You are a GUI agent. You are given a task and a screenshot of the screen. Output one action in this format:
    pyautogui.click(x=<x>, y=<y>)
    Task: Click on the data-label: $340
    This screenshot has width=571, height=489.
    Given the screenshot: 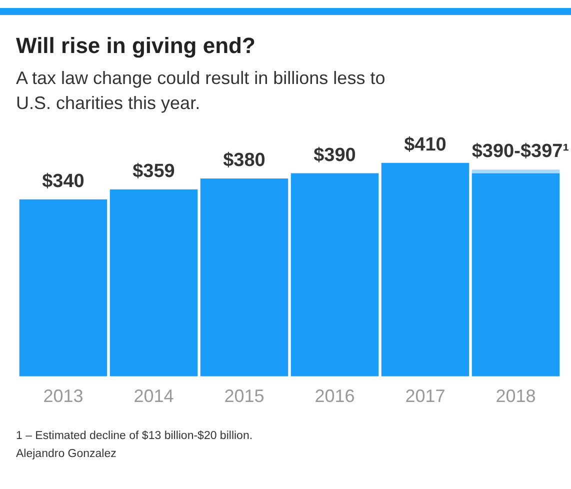 What is the action you would take?
    pyautogui.click(x=63, y=181)
    